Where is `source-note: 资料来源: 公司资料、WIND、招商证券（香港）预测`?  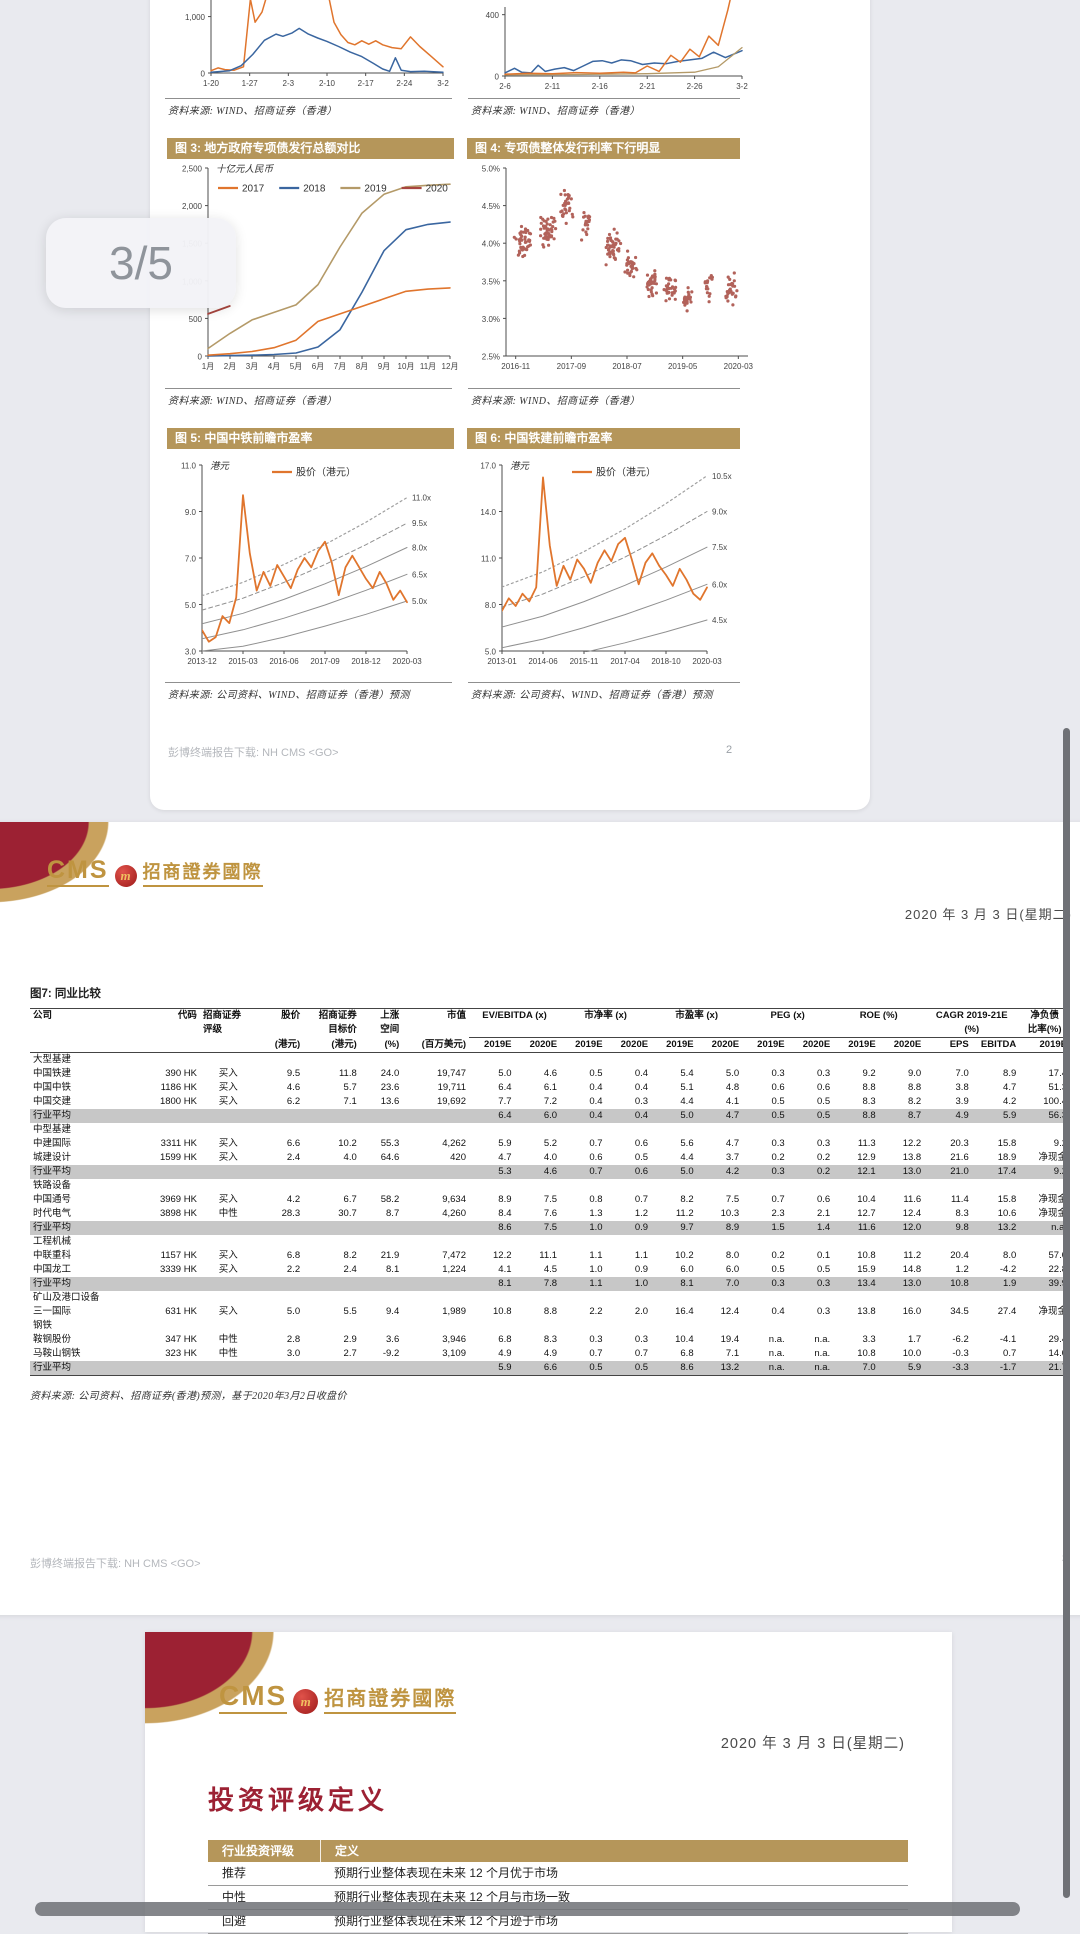 source-note: 资料来源: 公司资料、WIND、招商证券（香港）预测 is located at coordinates (289, 695).